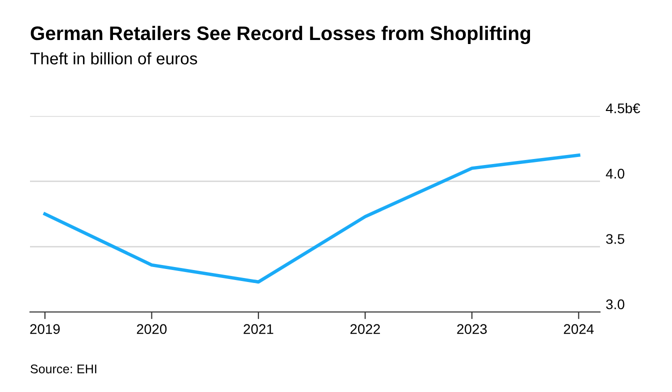 Image resolution: width=672 pixels, height=392 pixels. What do you see at coordinates (365, 329) in the screenshot?
I see `x-tick-label: 2022` at bounding box center [365, 329].